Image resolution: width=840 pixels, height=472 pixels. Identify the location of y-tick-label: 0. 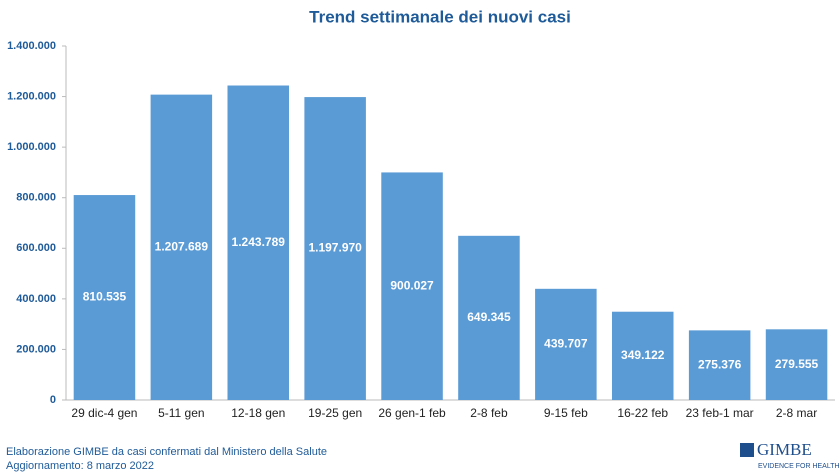
(53, 400).